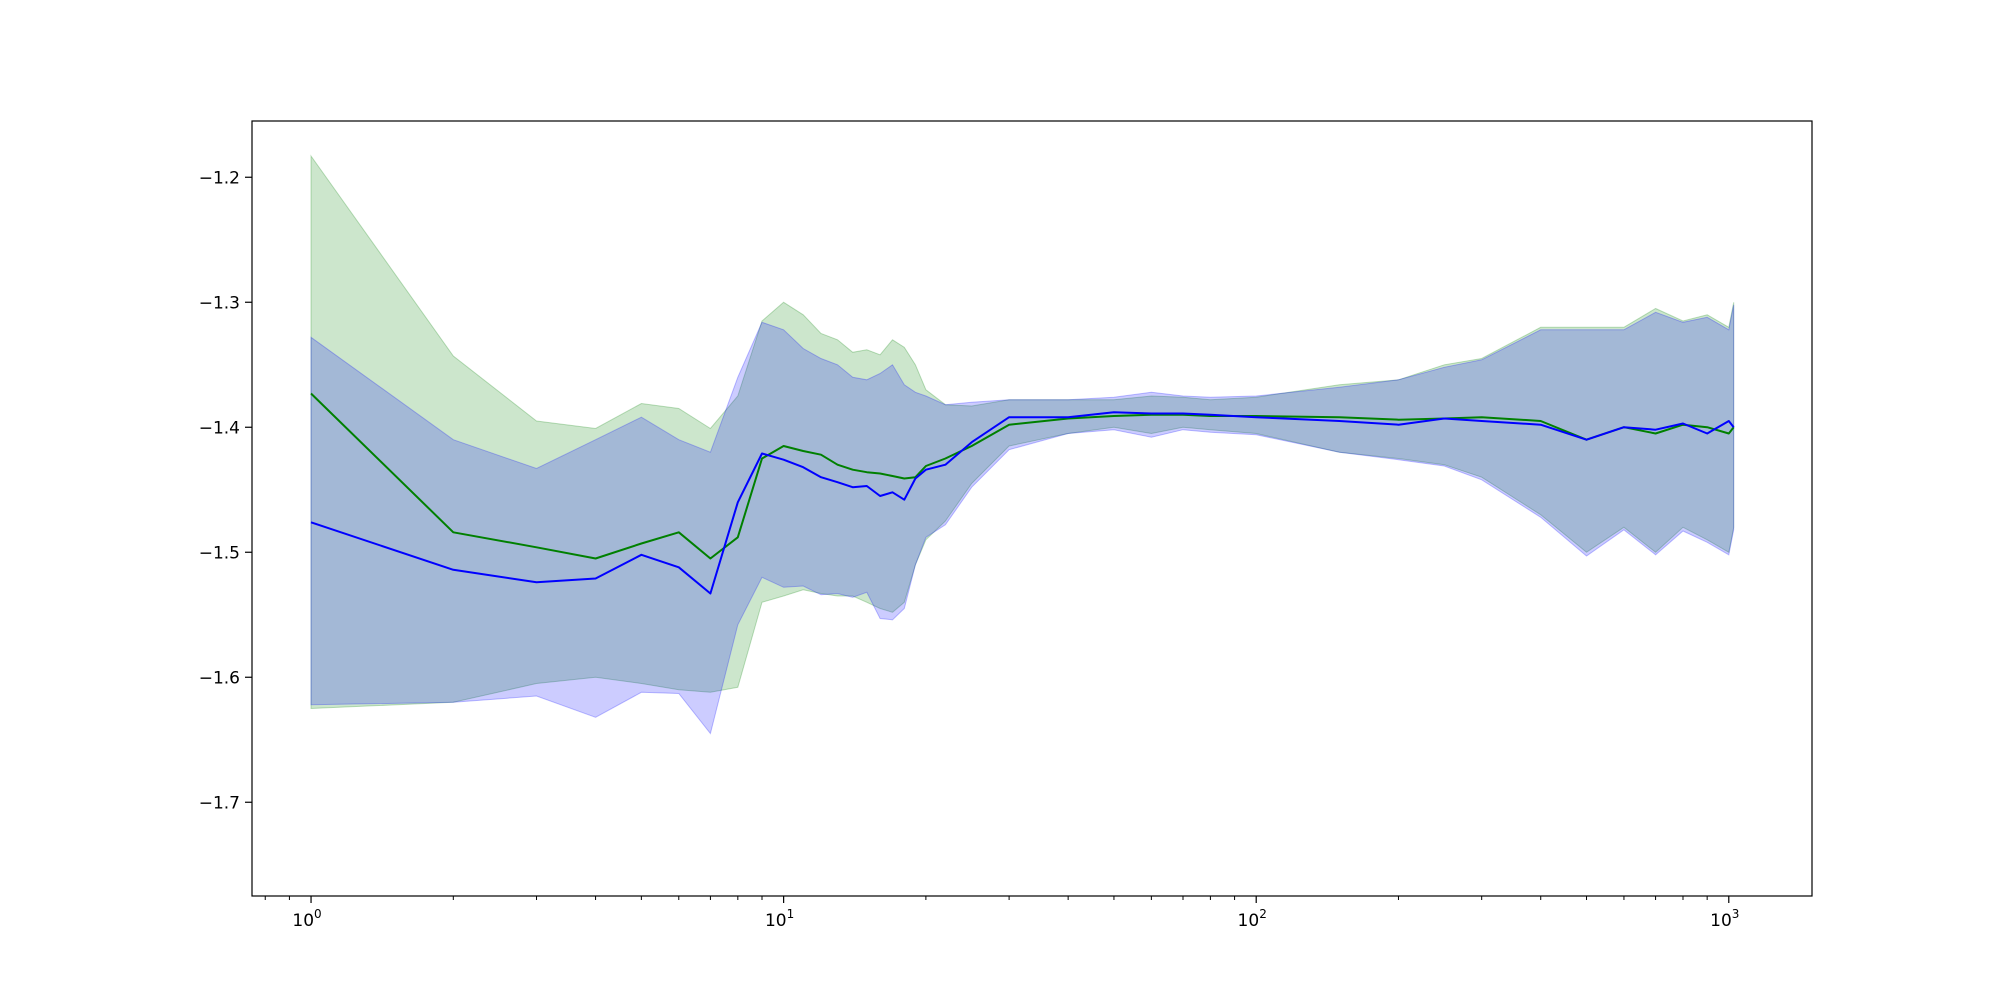  Describe the element at coordinates (219, 803) in the screenshot. I see `y-tick-label: −1.7` at that location.